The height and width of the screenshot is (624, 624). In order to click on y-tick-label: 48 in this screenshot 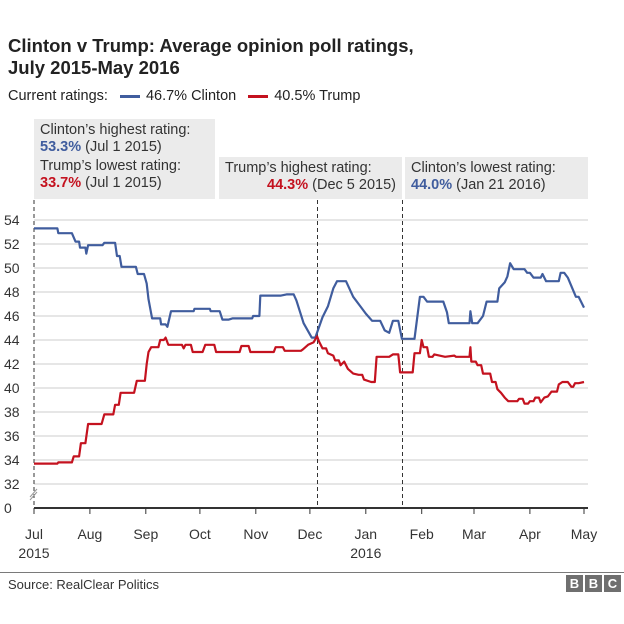, I will do `click(12, 292)`.